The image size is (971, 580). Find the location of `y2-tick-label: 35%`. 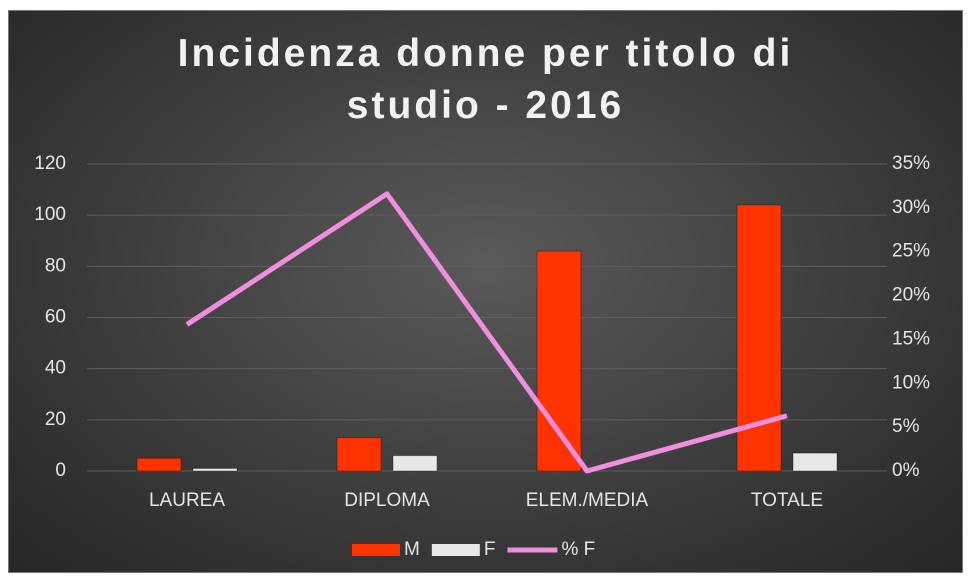

y2-tick-label: 35% is located at coordinates (911, 163).